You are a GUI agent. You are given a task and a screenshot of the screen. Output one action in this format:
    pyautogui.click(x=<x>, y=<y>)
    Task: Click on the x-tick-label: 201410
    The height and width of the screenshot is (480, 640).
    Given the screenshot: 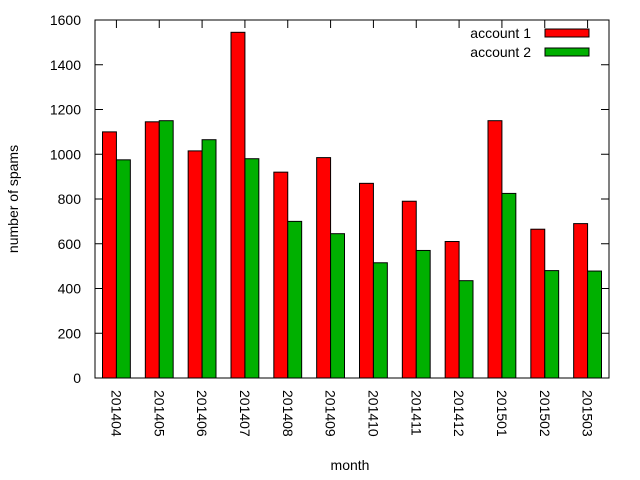 What is the action you would take?
    pyautogui.click(x=373, y=413)
    